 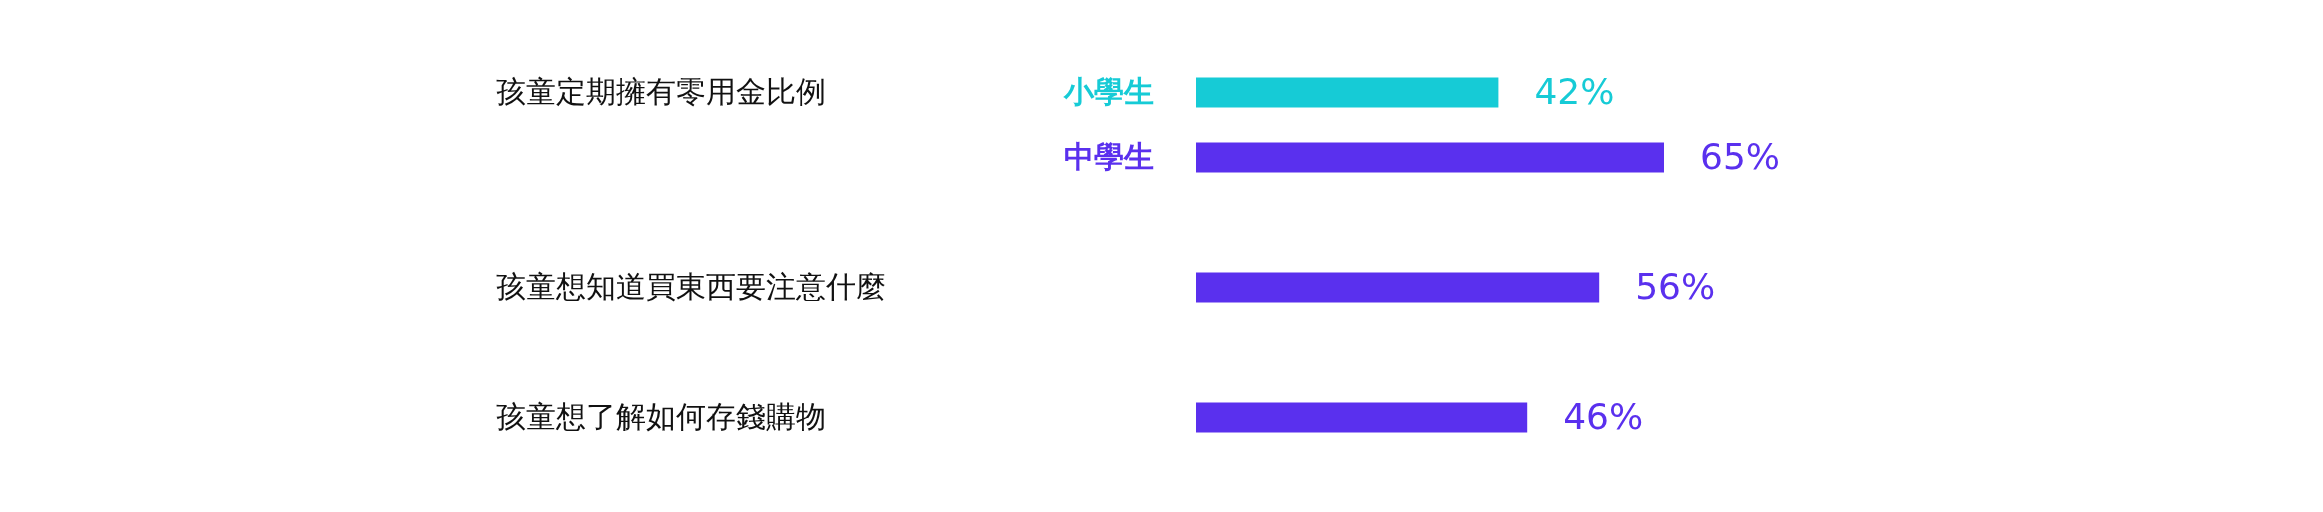 I want to click on data-label: 46%, so click(x=1603, y=416).